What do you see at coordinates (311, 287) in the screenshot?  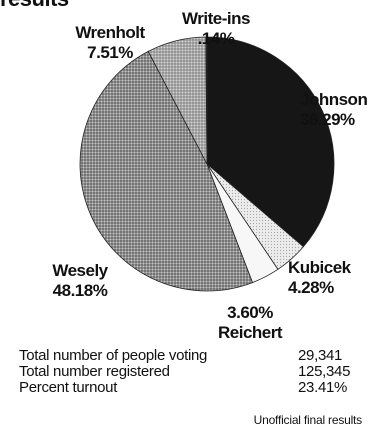 I see `slice-value-kubicek: 4.28%` at bounding box center [311, 287].